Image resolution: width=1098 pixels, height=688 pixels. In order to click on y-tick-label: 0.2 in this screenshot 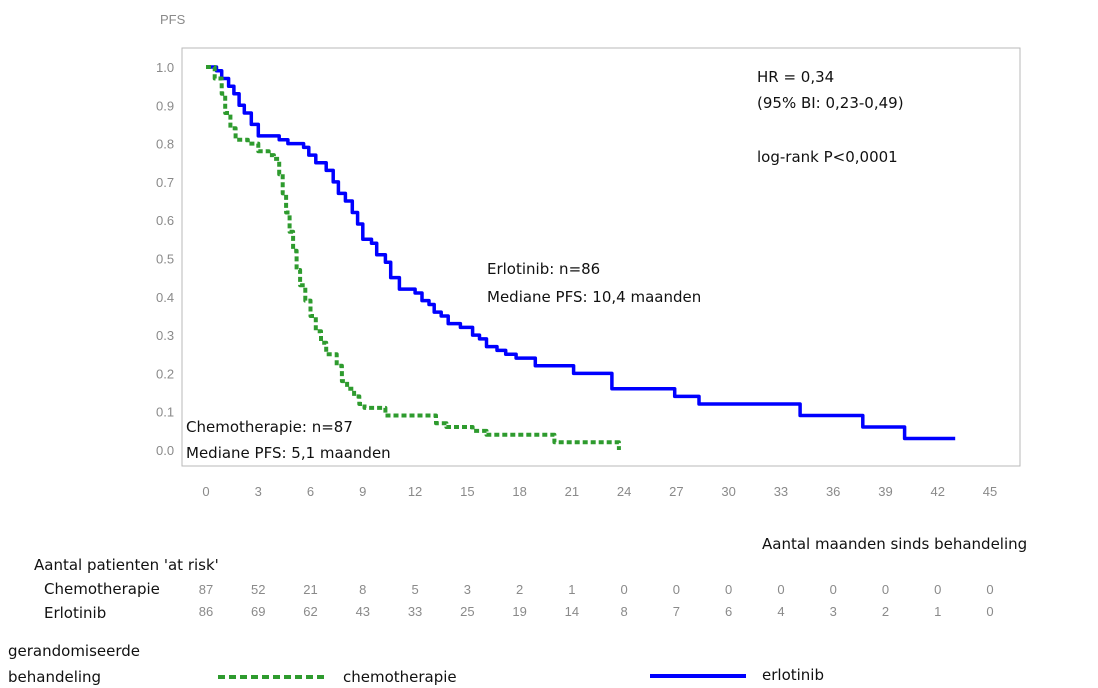, I will do `click(165, 373)`.